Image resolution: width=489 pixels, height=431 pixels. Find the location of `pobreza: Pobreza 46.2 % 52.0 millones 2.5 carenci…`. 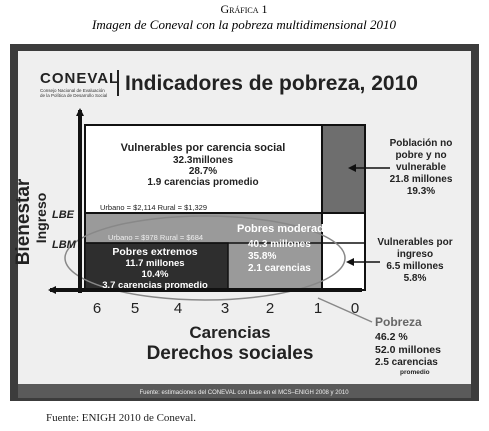

pobreza: Pobreza 46.2 % 52.0 millones 2.5 carenci… is located at coordinates (408, 345).